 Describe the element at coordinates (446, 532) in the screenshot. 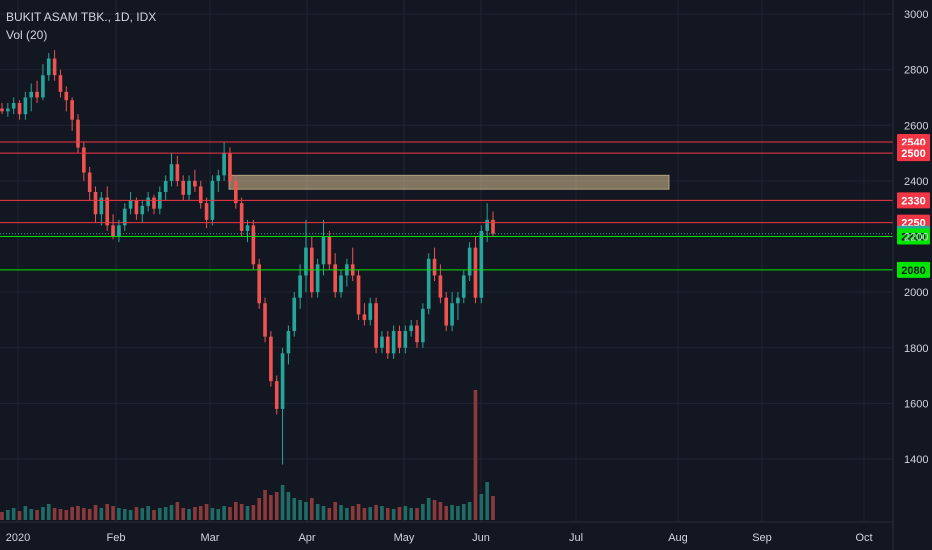

I see `time-axis: 2020 Feb Mar Apr May Jun Jul Aug Sep Oct` at that location.